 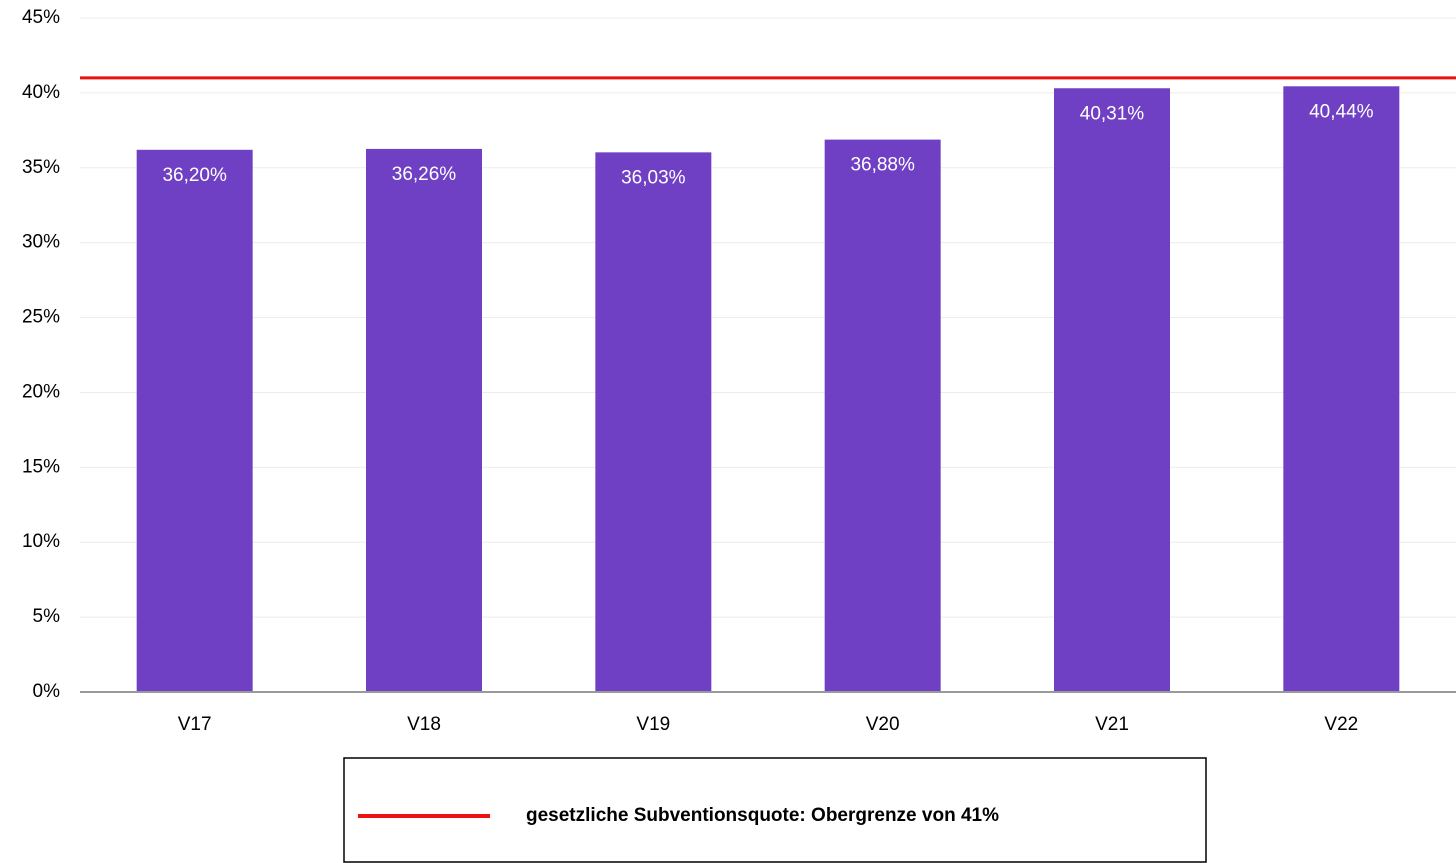 What do you see at coordinates (1341, 111) in the screenshot?
I see `data-label: 40,44%` at bounding box center [1341, 111].